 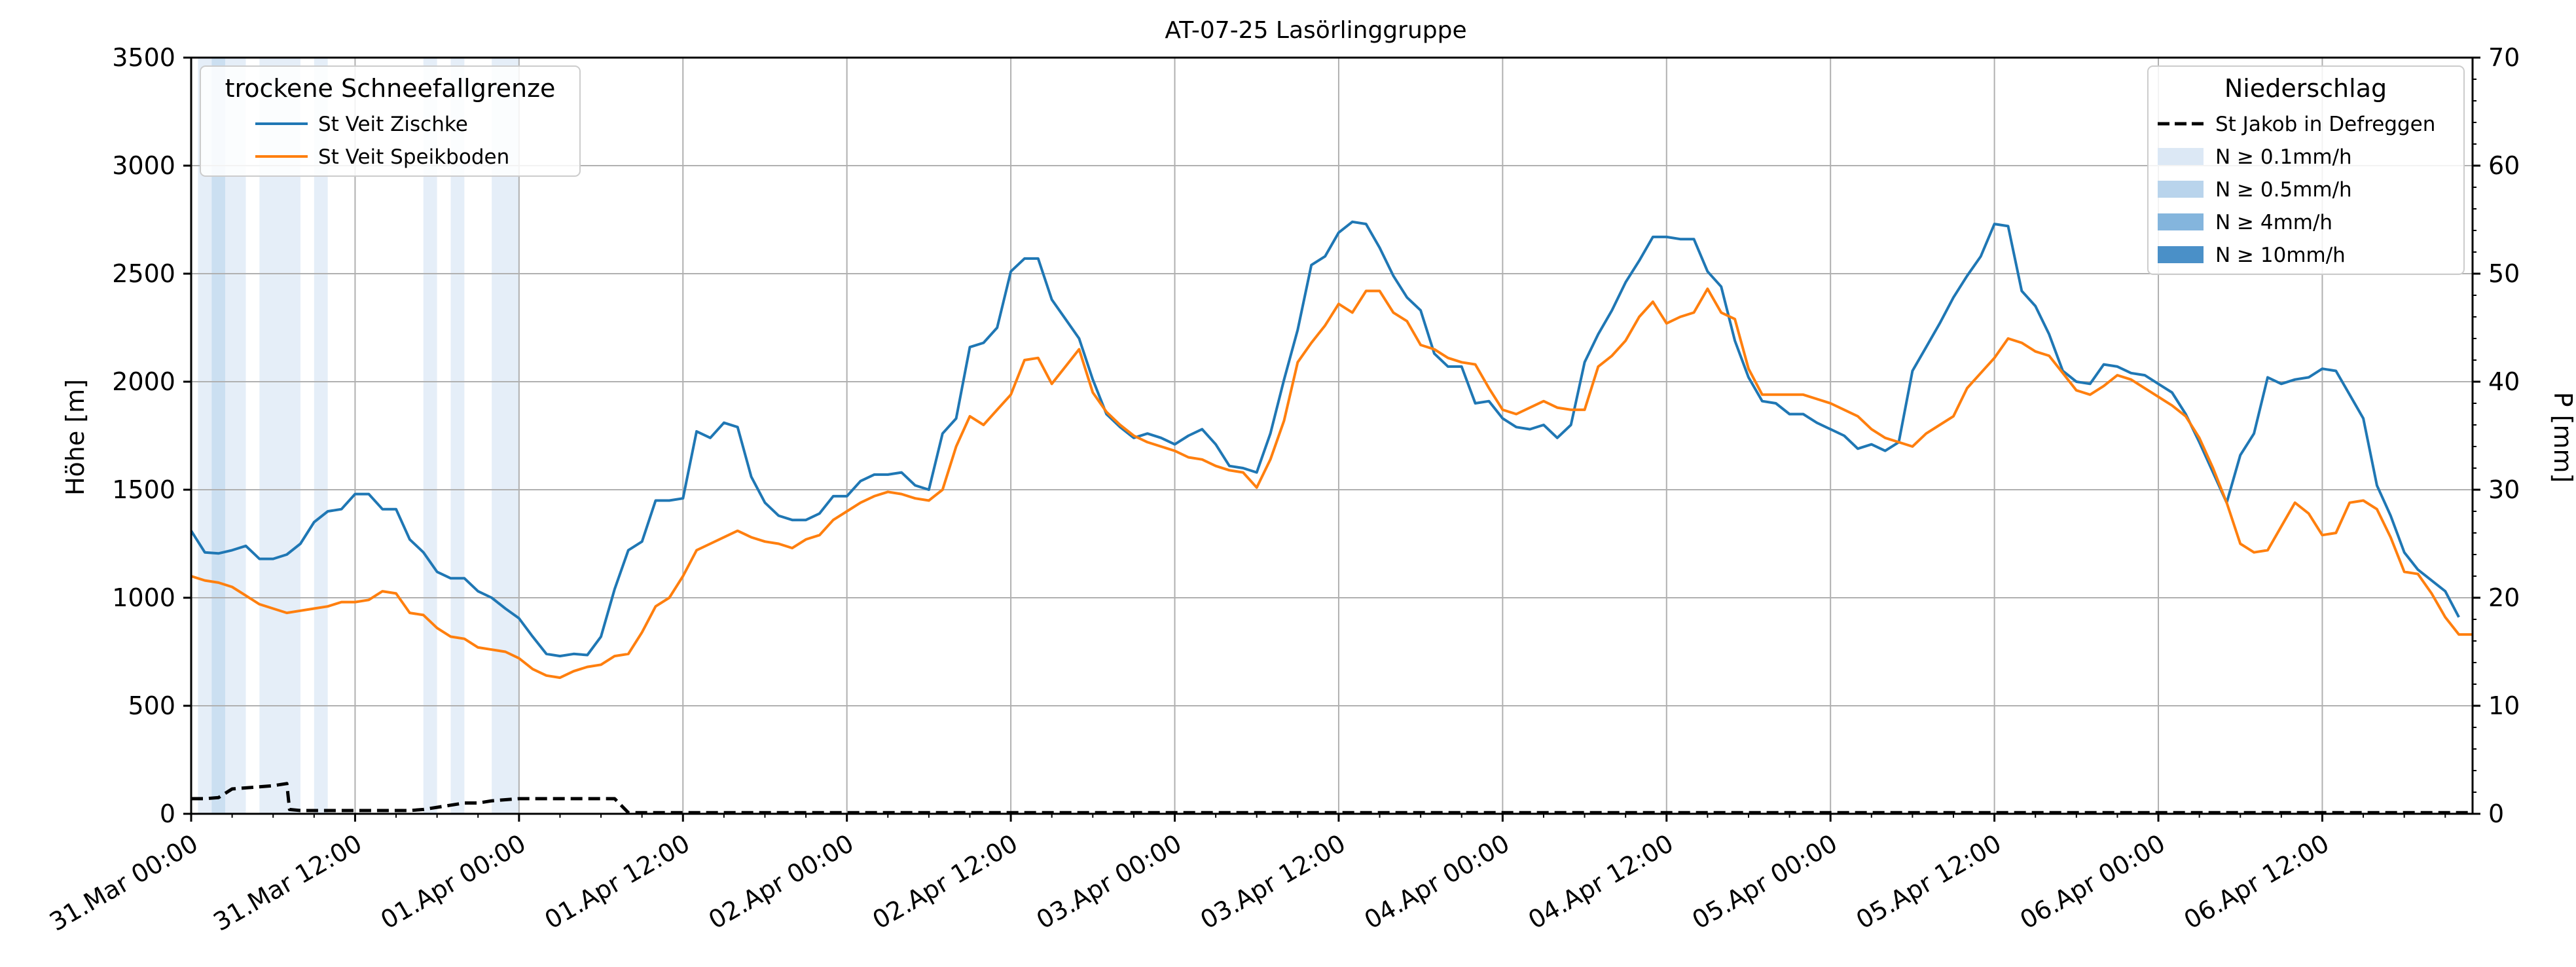 What do you see at coordinates (390, 89) in the screenshot?
I see `legend-snowfall-title: trockene Schneefallgrenze` at bounding box center [390, 89].